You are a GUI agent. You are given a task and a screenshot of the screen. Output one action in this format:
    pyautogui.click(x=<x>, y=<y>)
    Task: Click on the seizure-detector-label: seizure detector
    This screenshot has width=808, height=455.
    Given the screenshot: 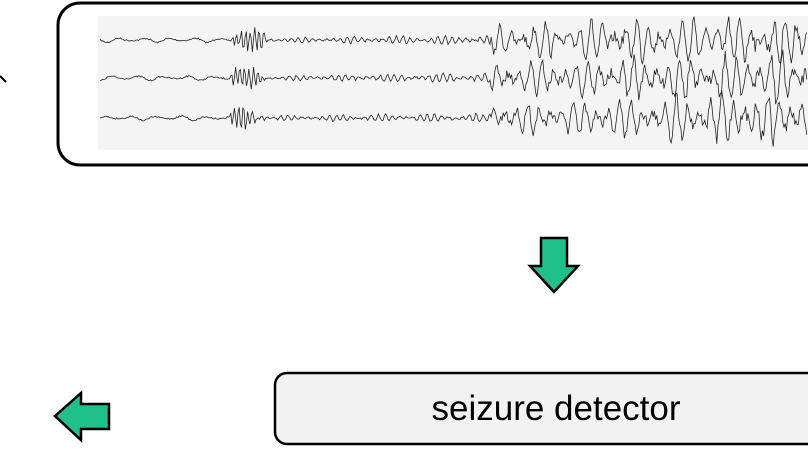 What is the action you would take?
    pyautogui.click(x=556, y=408)
    